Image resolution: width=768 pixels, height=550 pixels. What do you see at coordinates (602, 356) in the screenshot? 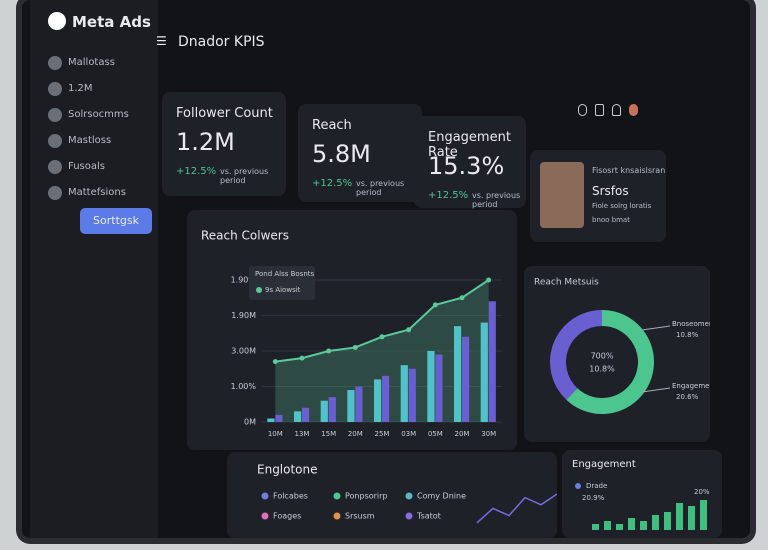
I see `donut-center: 700%` at bounding box center [602, 356].